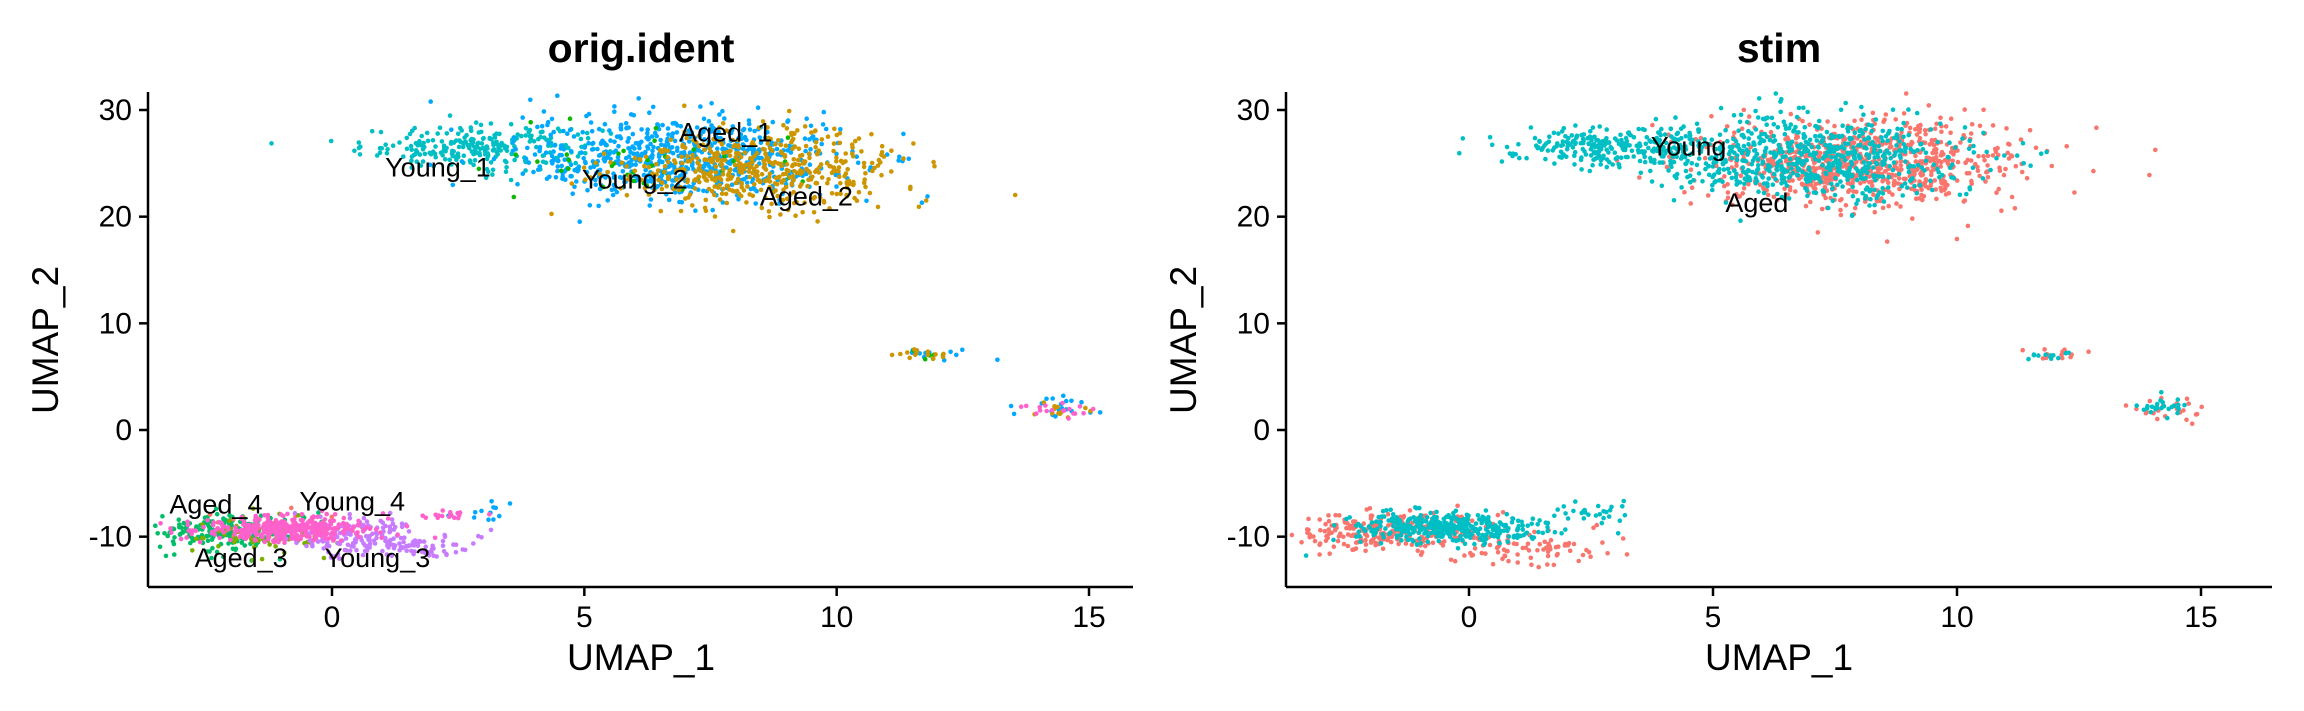  Describe the element at coordinates (836, 617) in the screenshot. I see `x-tick-label: 10` at that location.